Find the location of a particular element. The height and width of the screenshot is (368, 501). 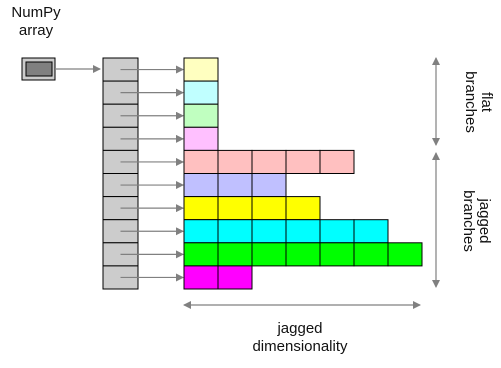

jagged-dimensionality-label: jagged dimensionality is located at coordinates (300, 338).